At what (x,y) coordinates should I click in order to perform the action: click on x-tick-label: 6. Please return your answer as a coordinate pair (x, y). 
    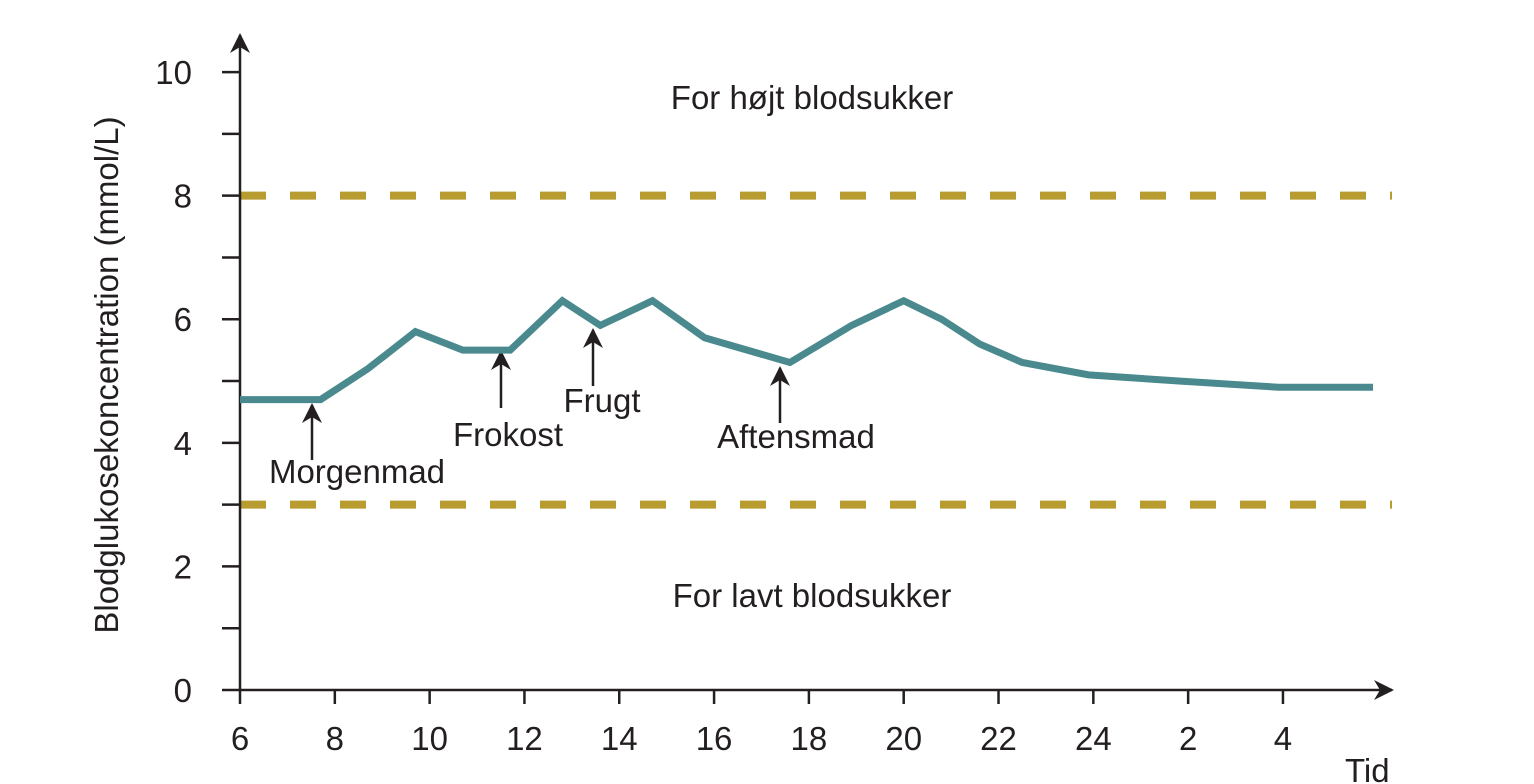
    Looking at the image, I should click on (240, 738).